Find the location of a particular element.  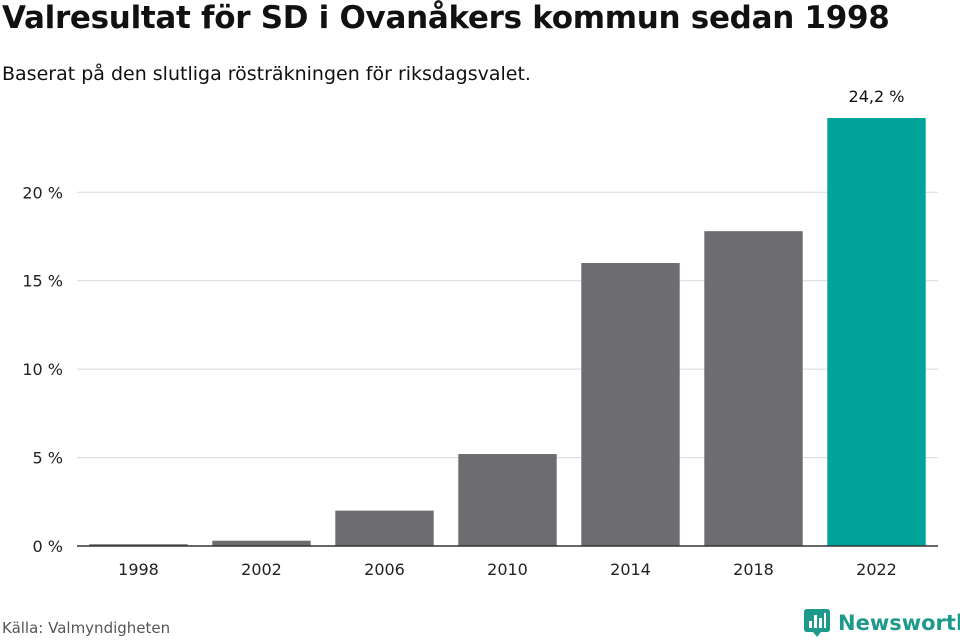

data-label: 24,2 % is located at coordinates (877, 96).